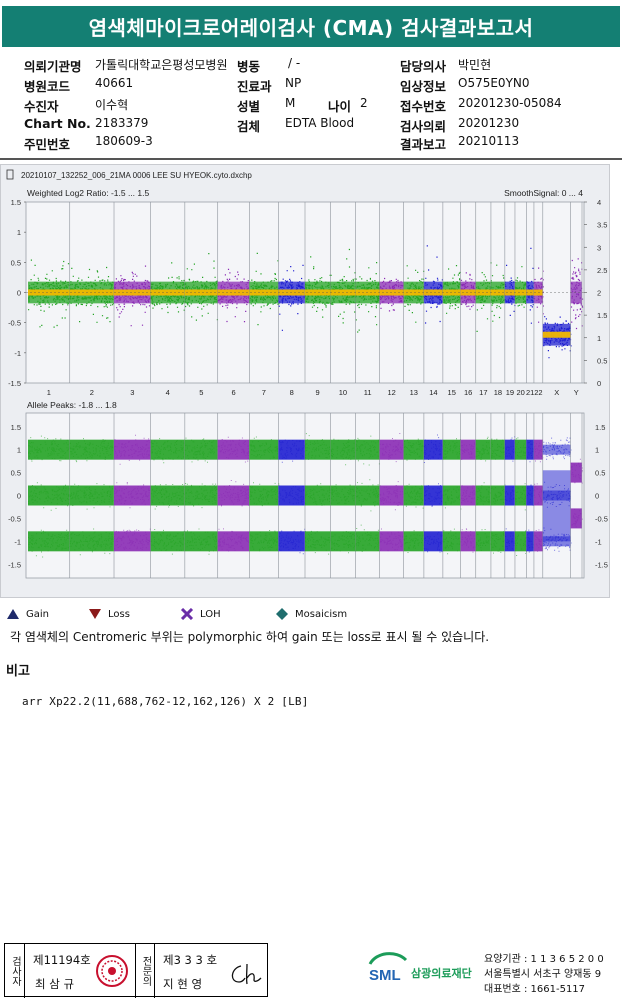 The image size is (622, 1007). Describe the element at coordinates (599, 338) in the screenshot. I see `top-right-tick-label: 1` at that location.